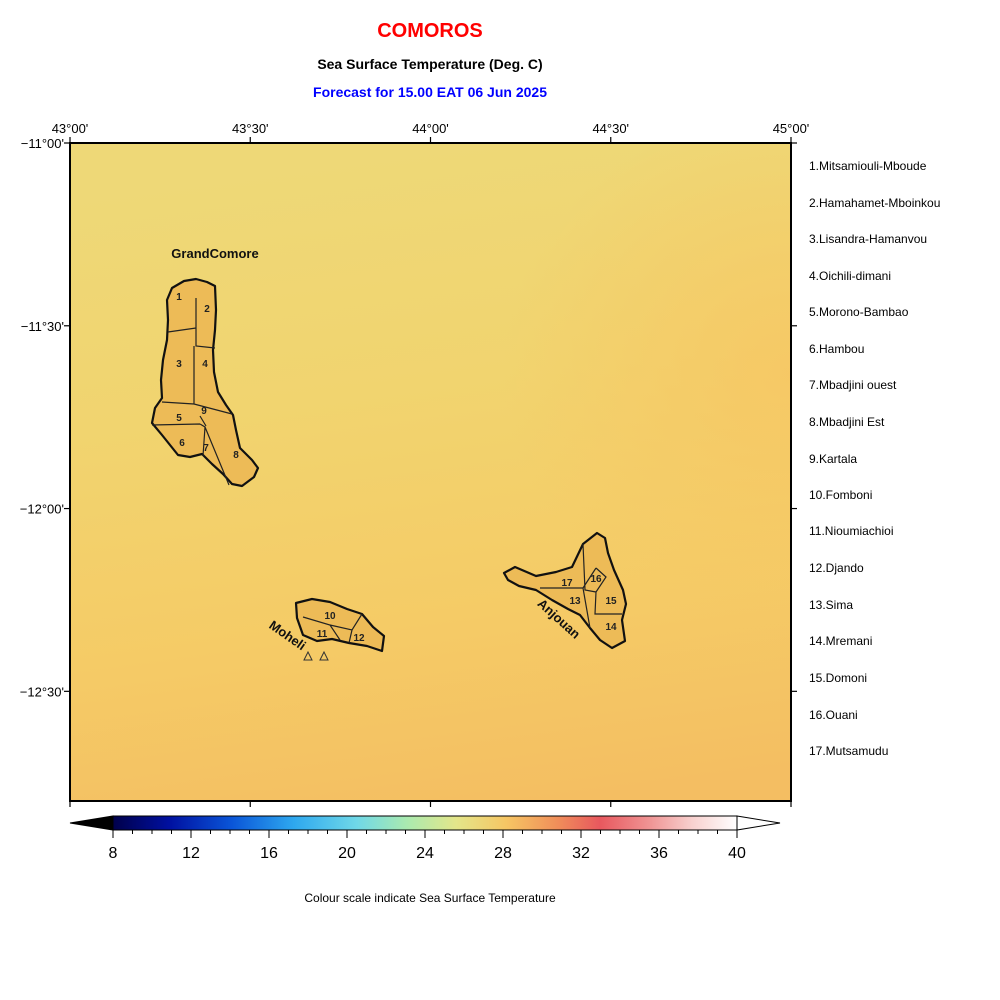 Image resolution: width=1000 pixels, height=1000 pixels. Describe the element at coordinates (236, 455) in the screenshot. I see `region-number: 8` at that location.